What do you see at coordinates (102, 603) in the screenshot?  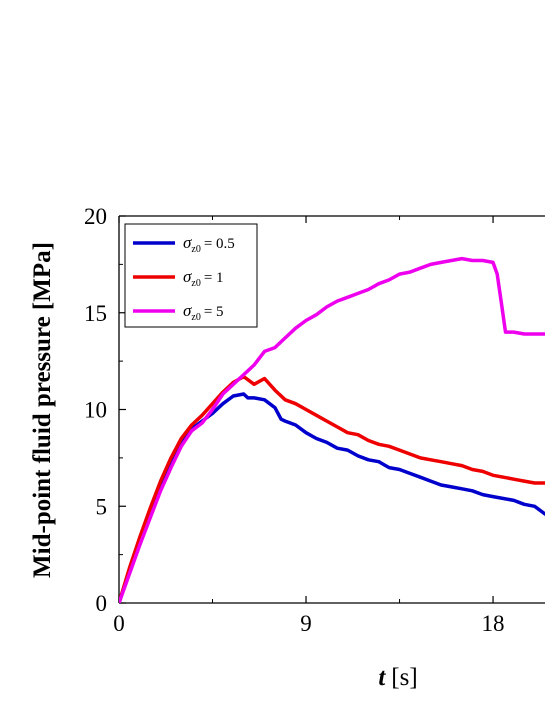 I see `y-tick-label: 0` at bounding box center [102, 603].